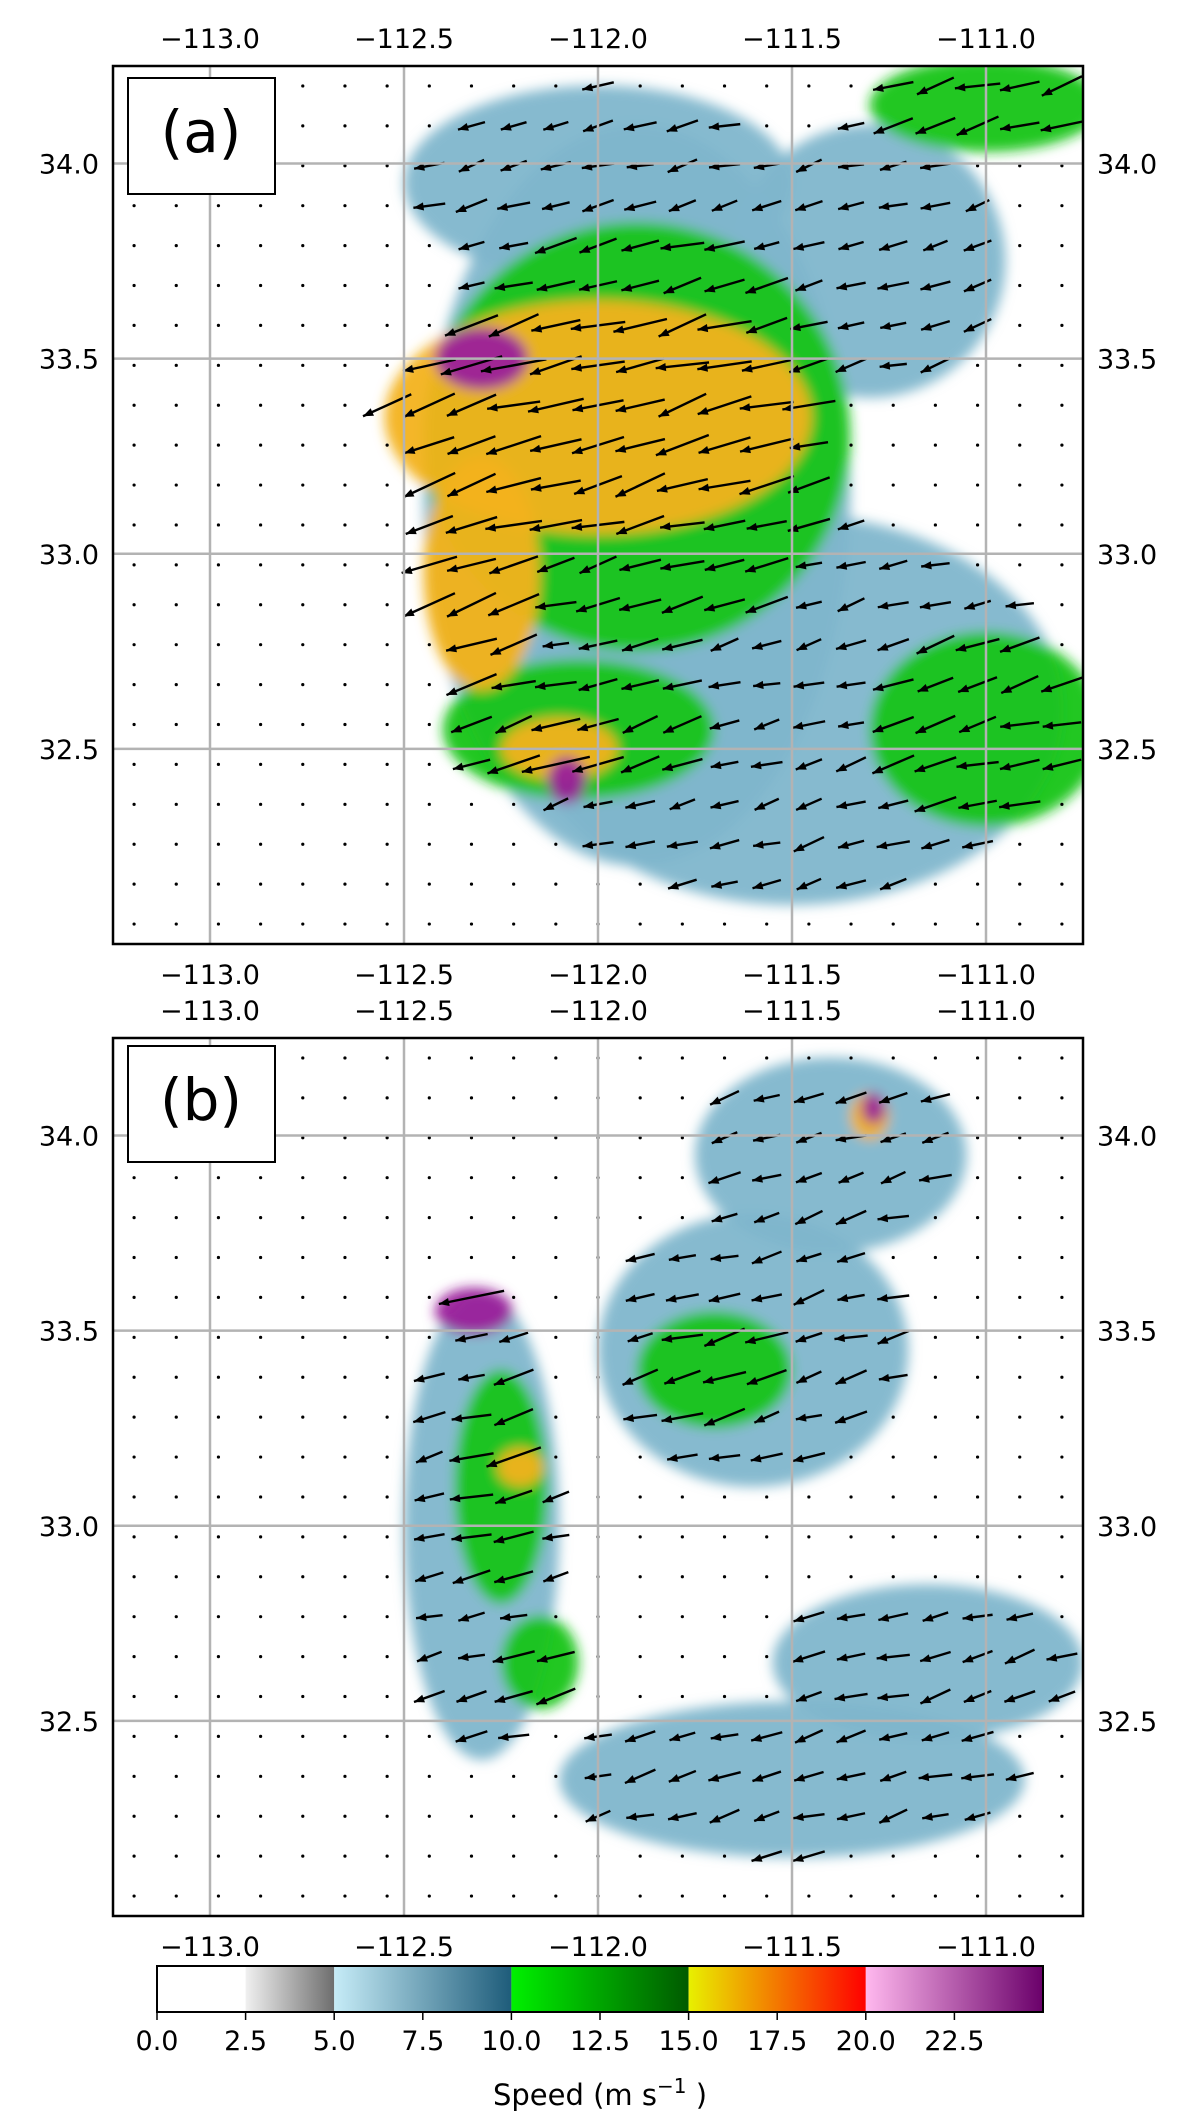 The height and width of the screenshot is (2120, 1193). Describe the element at coordinates (245, 2041) in the screenshot. I see `colorbar-tick-label: 2.5` at that location.